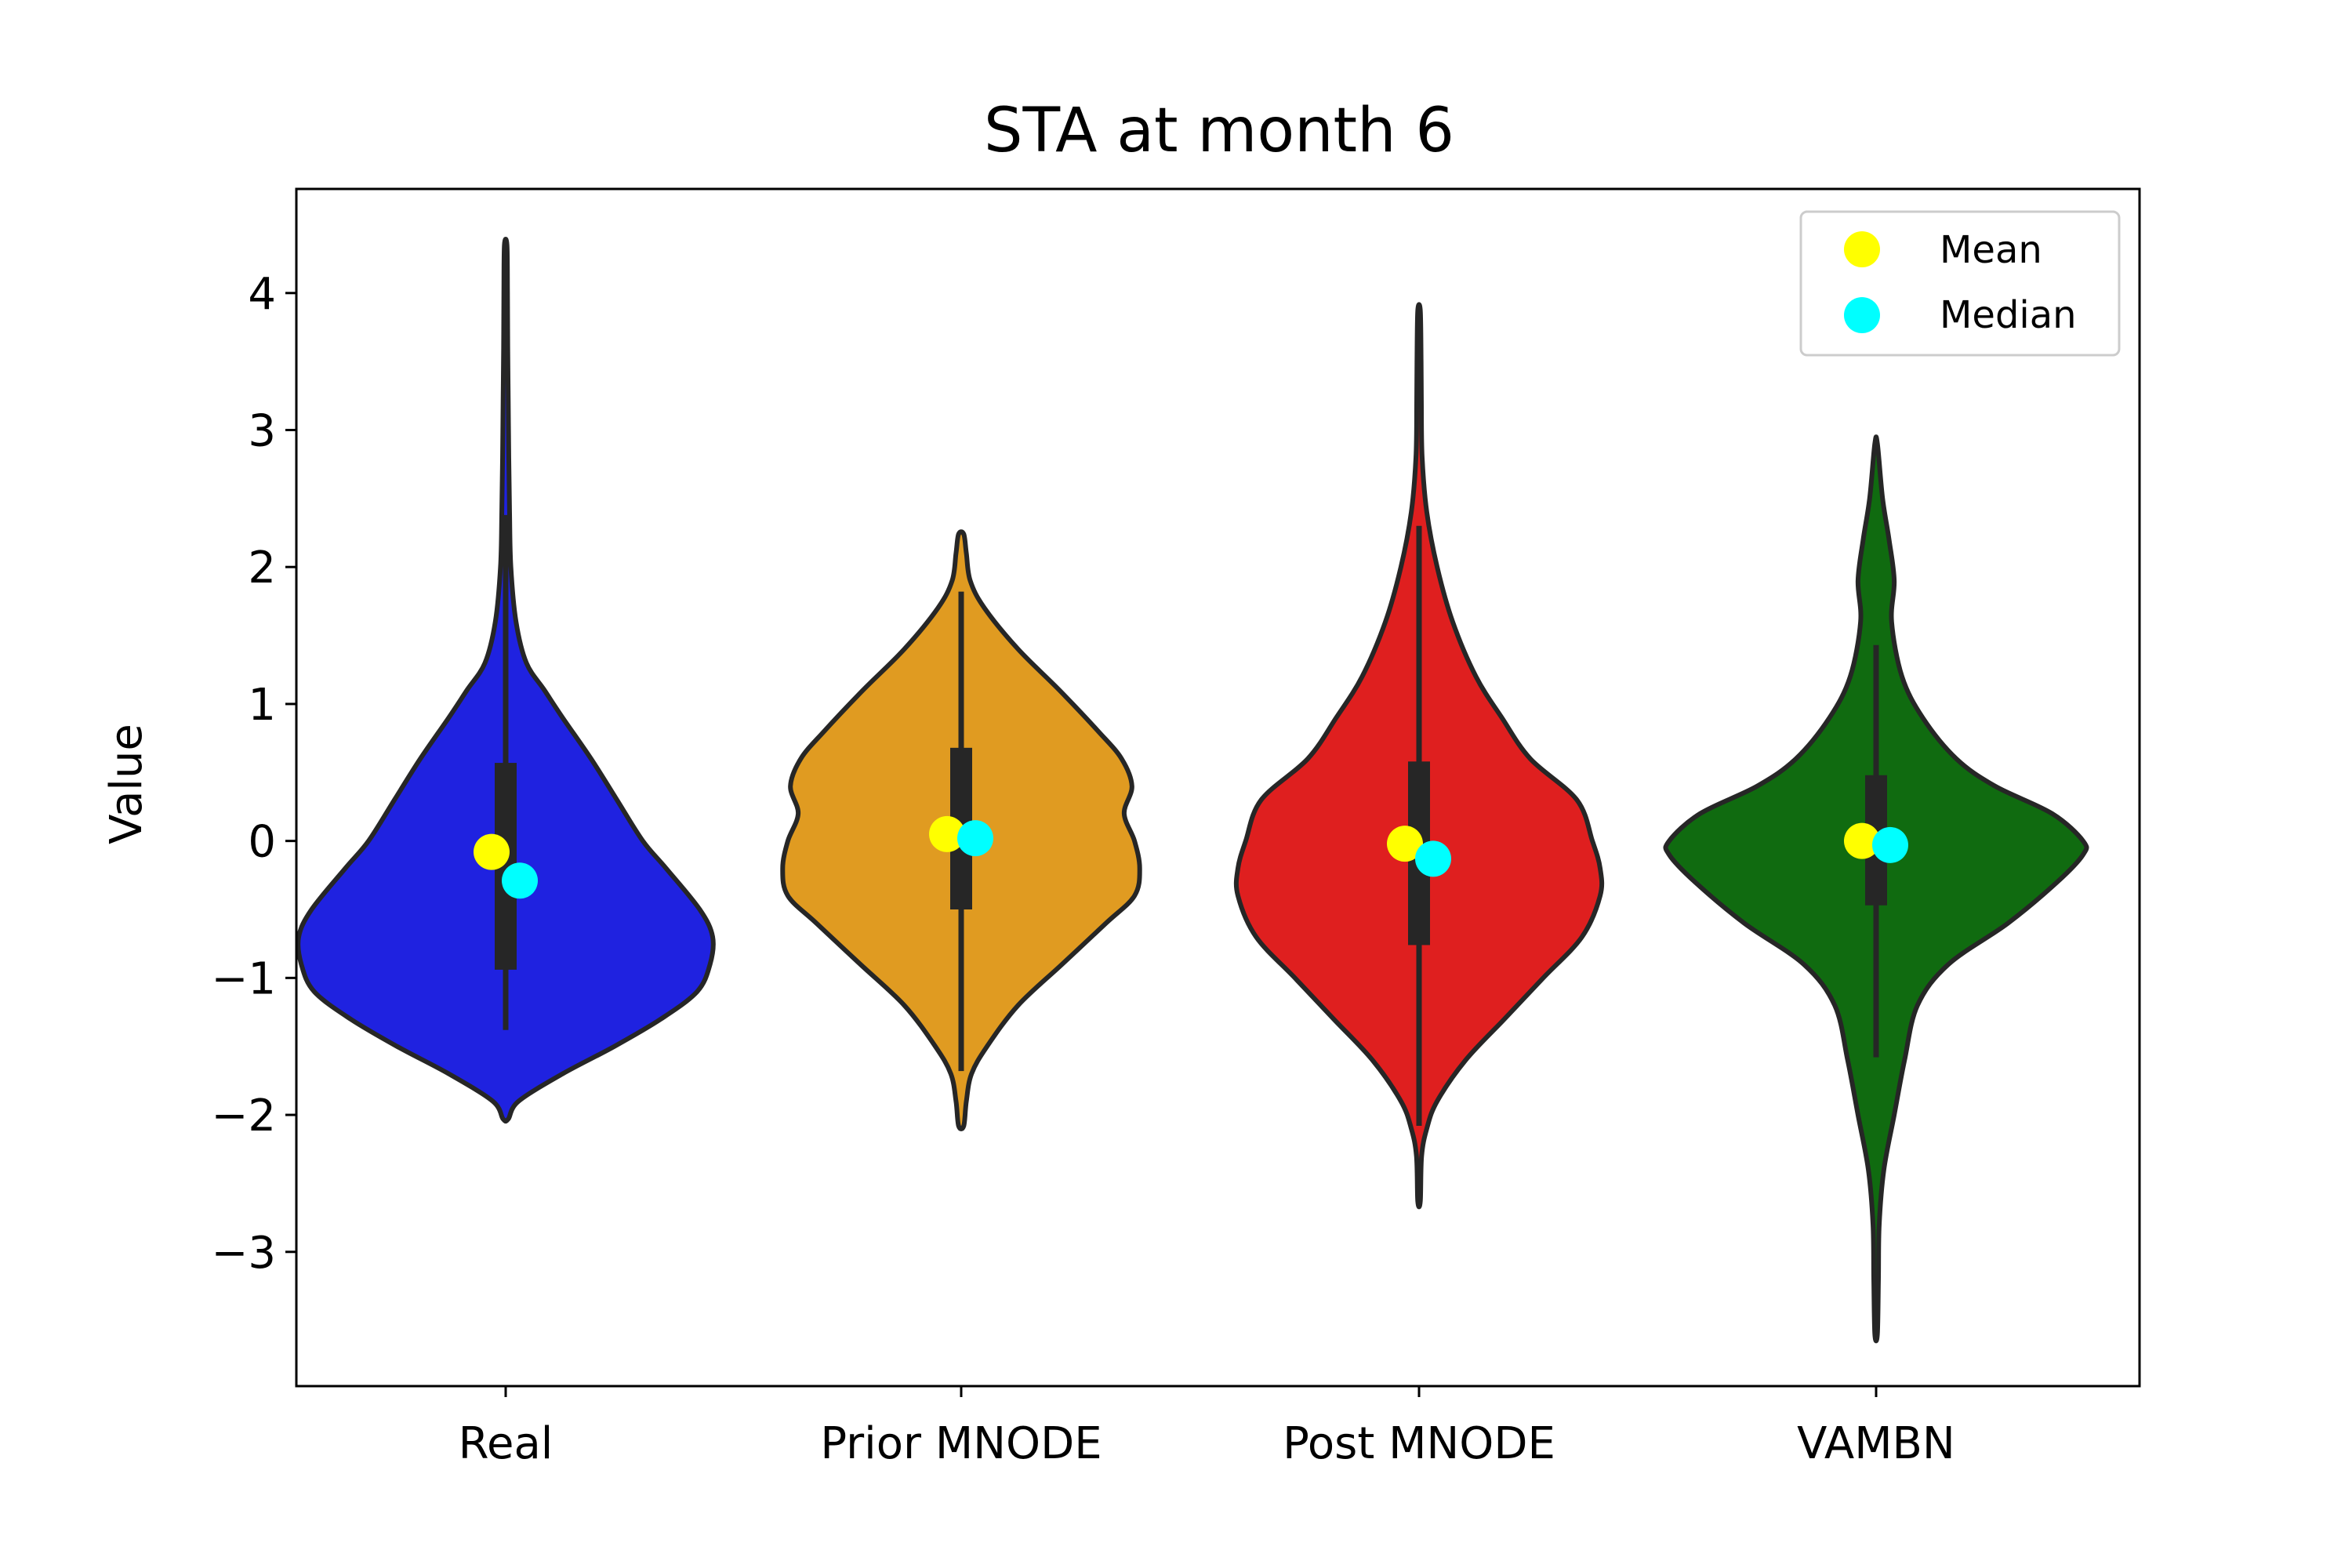 Image resolution: width=2352 pixels, height=1568 pixels. Describe the element at coordinates (1876, 889) in the screenshot. I see `violin-vambn` at that location.